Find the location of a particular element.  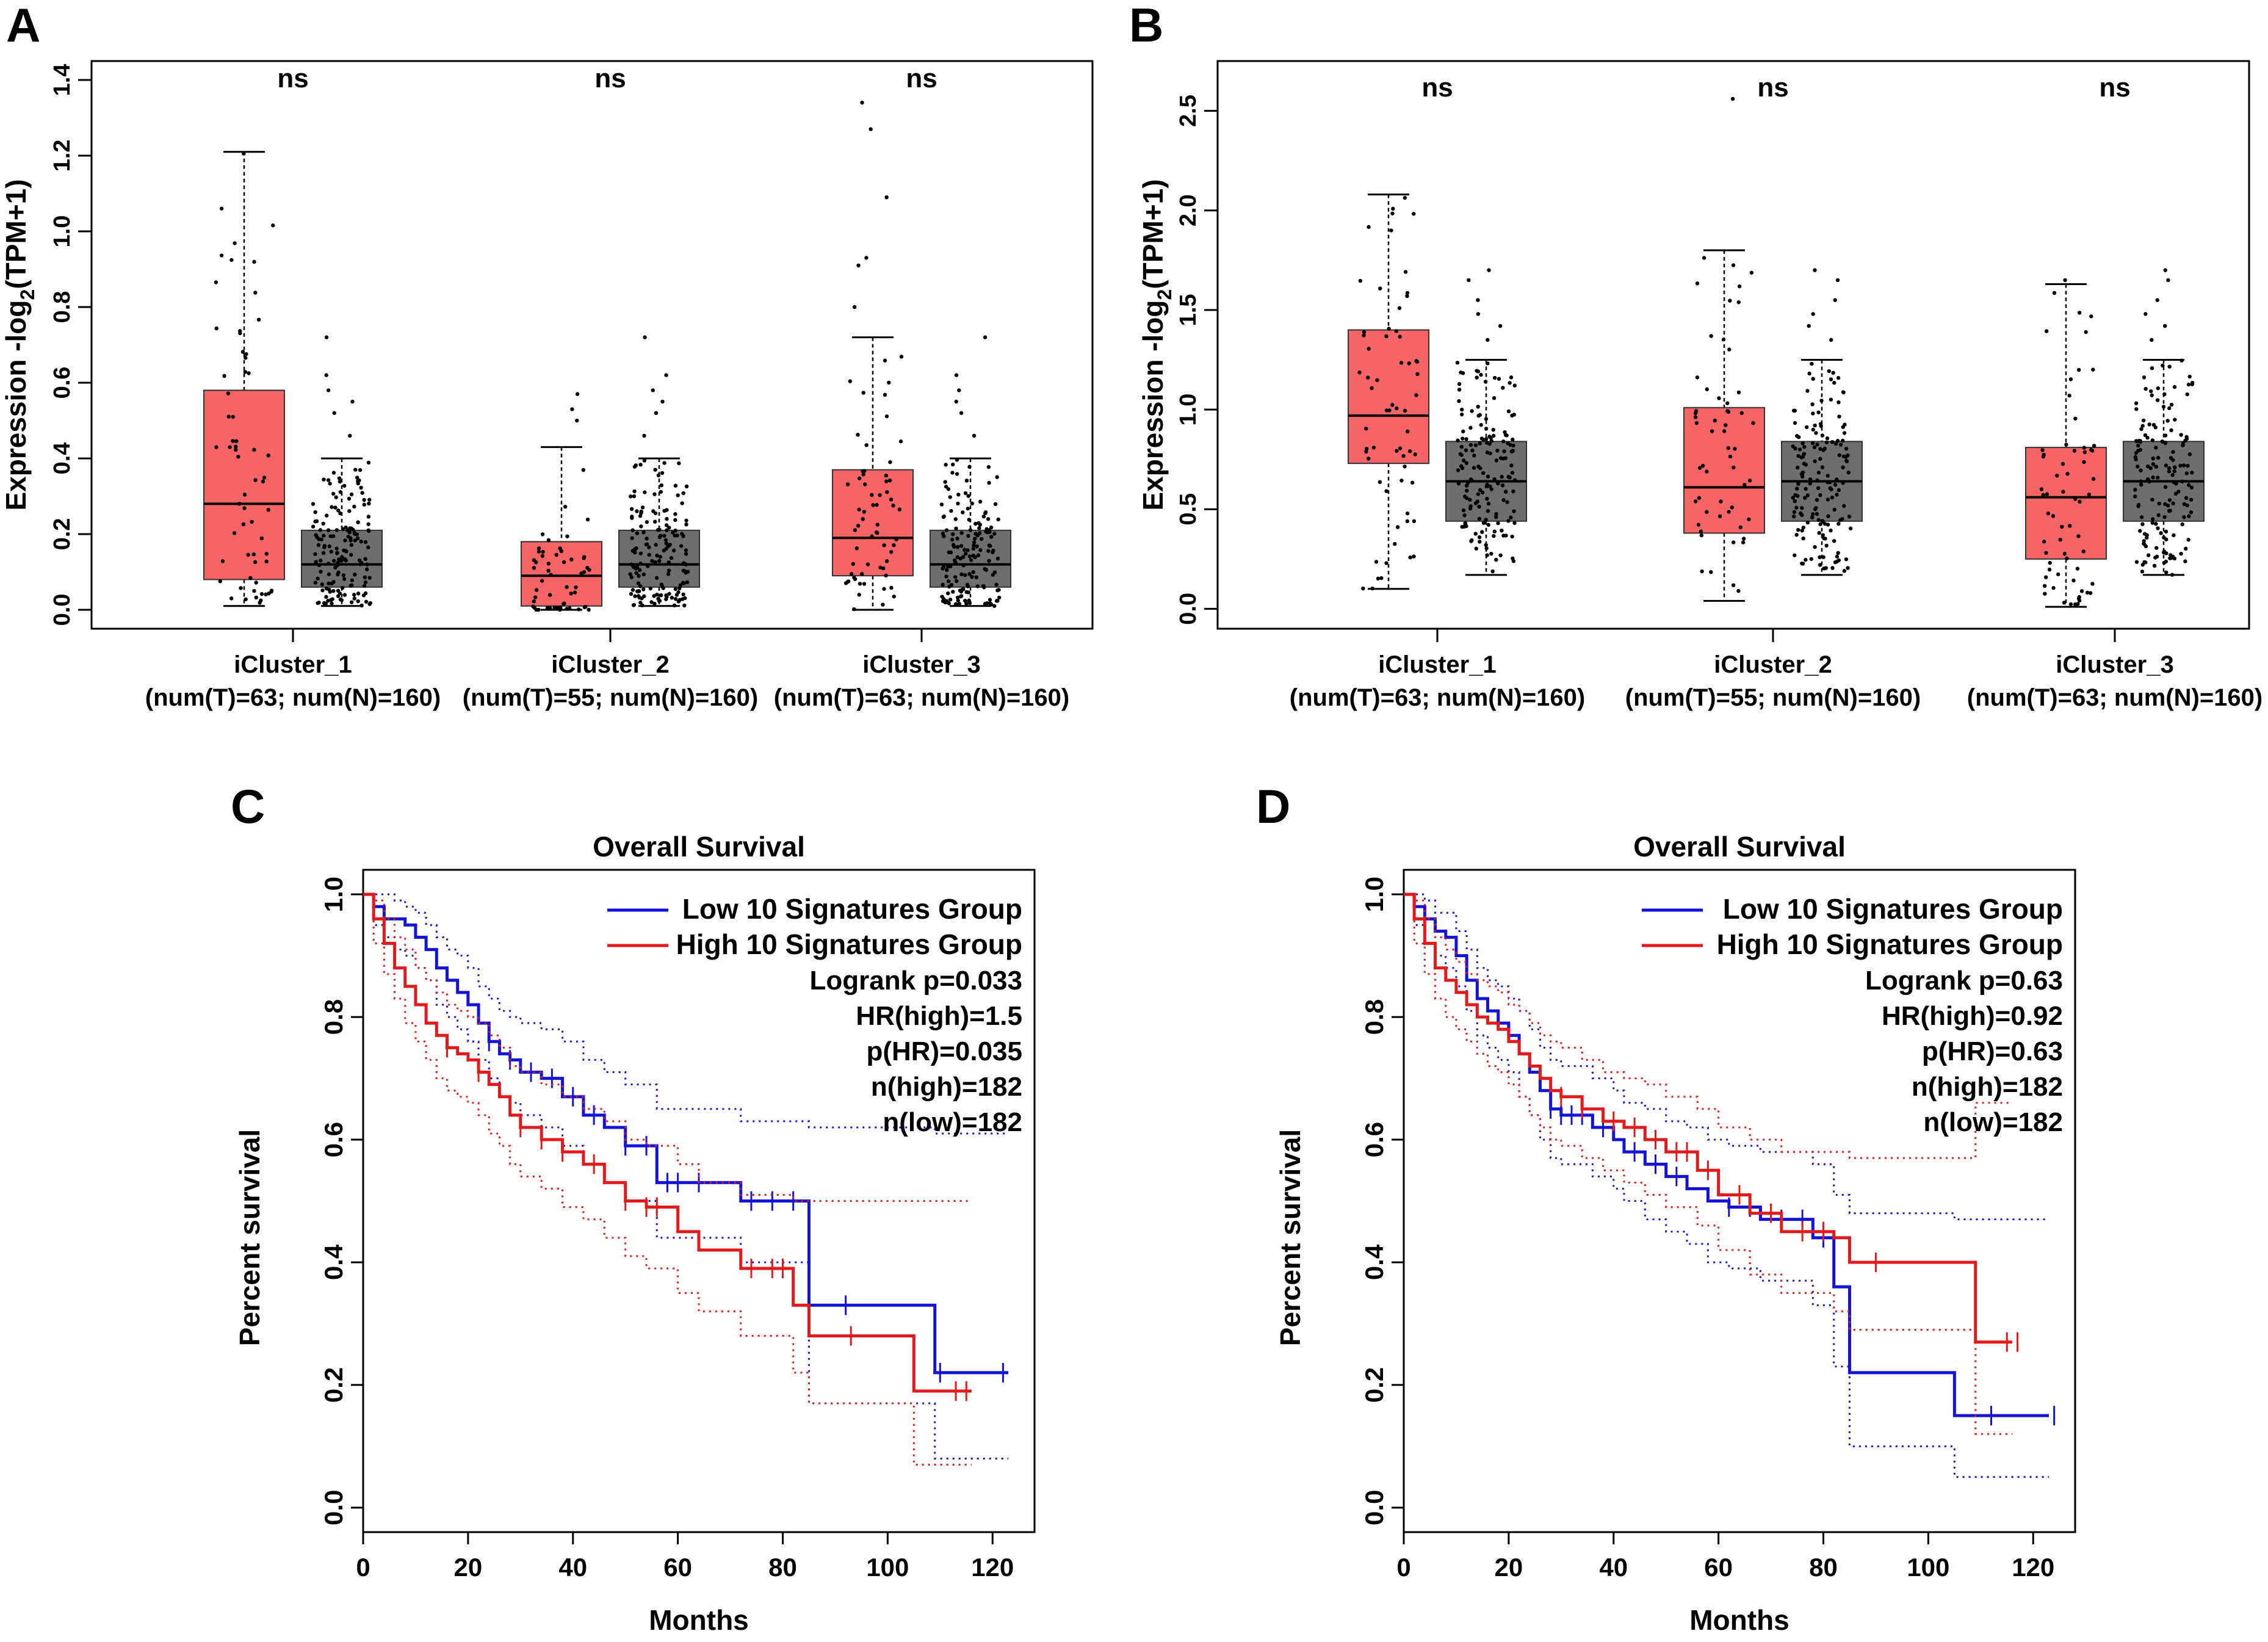

legend-stat: n(low)=182 is located at coordinates (952, 1122).